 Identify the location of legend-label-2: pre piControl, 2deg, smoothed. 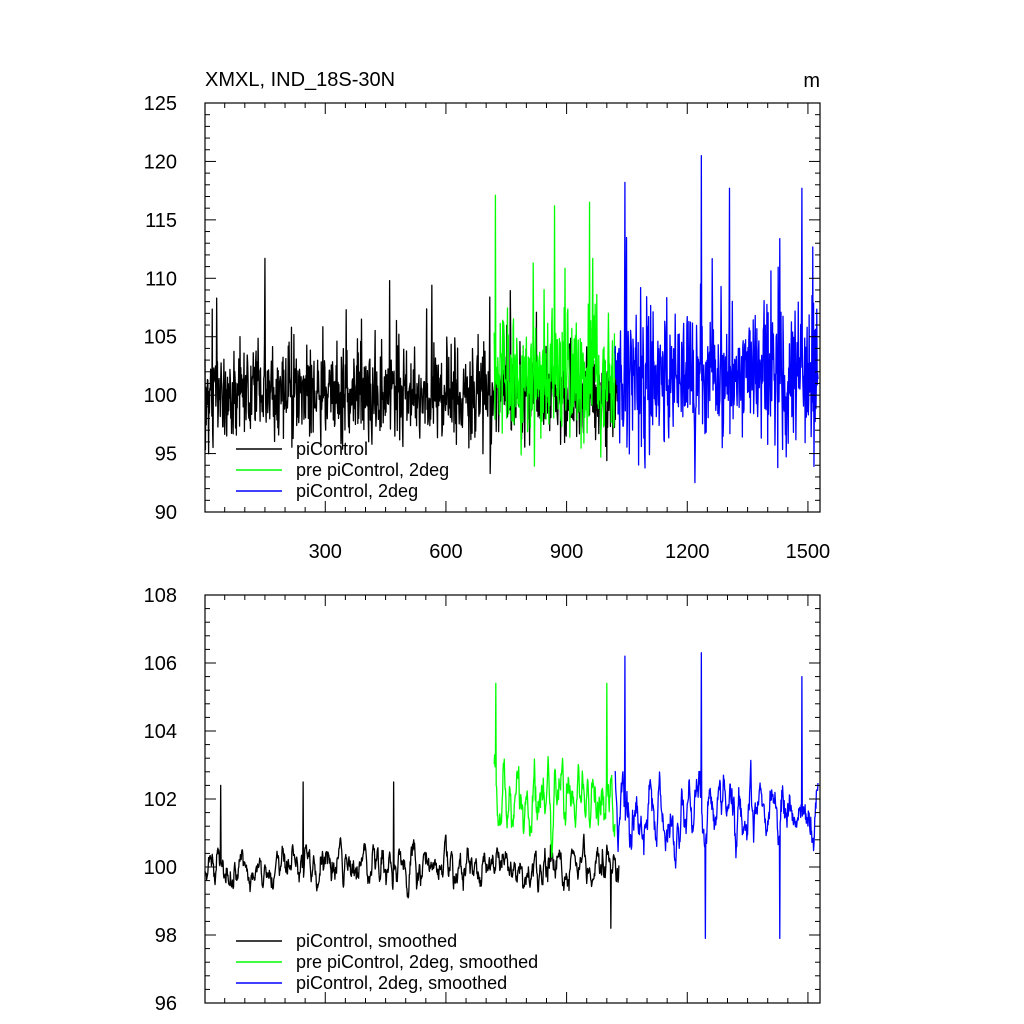
(417, 962).